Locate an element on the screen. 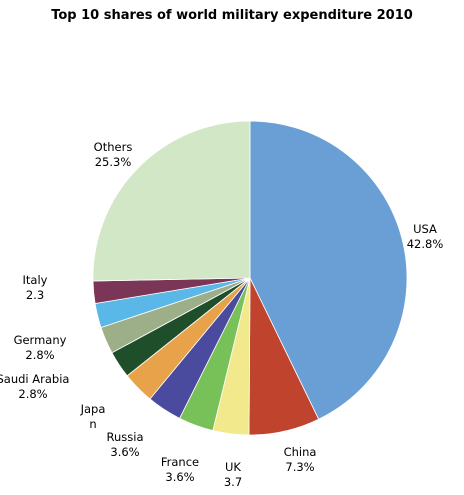 The width and height of the screenshot is (464, 495). slice-label: Italy 2.3 is located at coordinates (37, 288).